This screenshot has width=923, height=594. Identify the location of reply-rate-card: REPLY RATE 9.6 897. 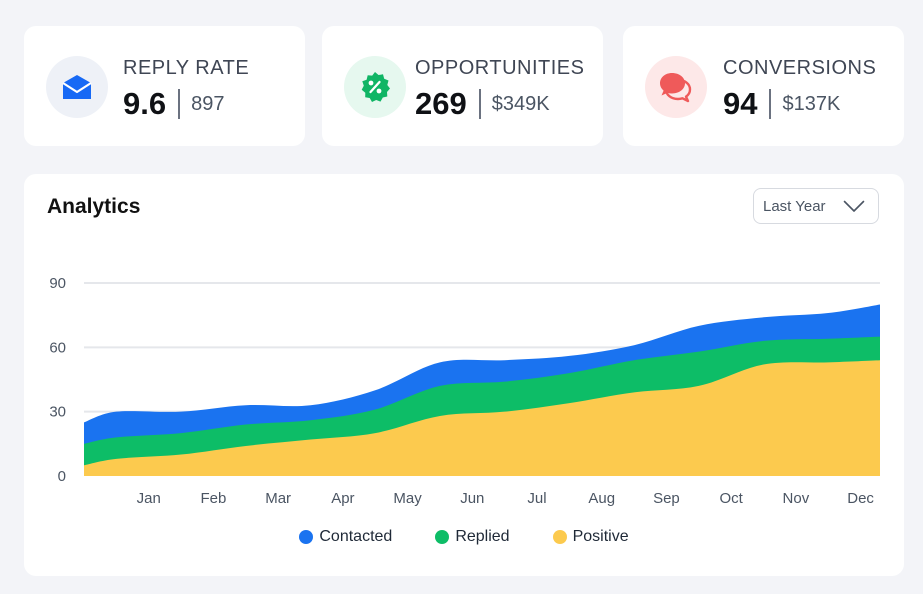
(164, 86).